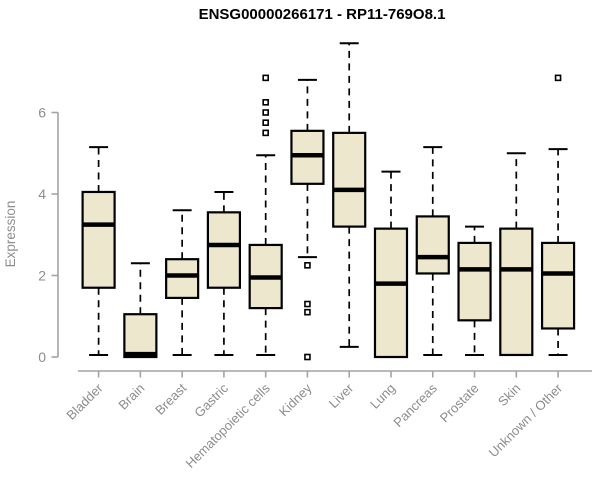  What do you see at coordinates (509, 395) in the screenshot?
I see `category-label-skin: Skin` at bounding box center [509, 395].